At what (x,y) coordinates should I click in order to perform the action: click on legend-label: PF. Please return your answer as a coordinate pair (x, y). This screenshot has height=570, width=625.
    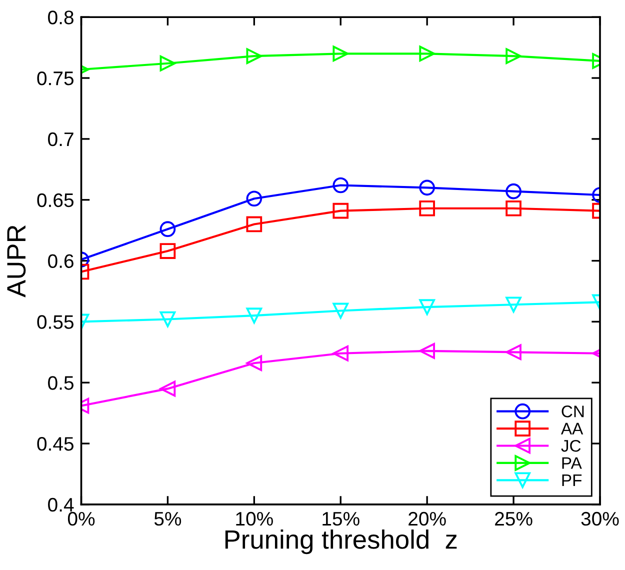
    Looking at the image, I should click on (572, 480).